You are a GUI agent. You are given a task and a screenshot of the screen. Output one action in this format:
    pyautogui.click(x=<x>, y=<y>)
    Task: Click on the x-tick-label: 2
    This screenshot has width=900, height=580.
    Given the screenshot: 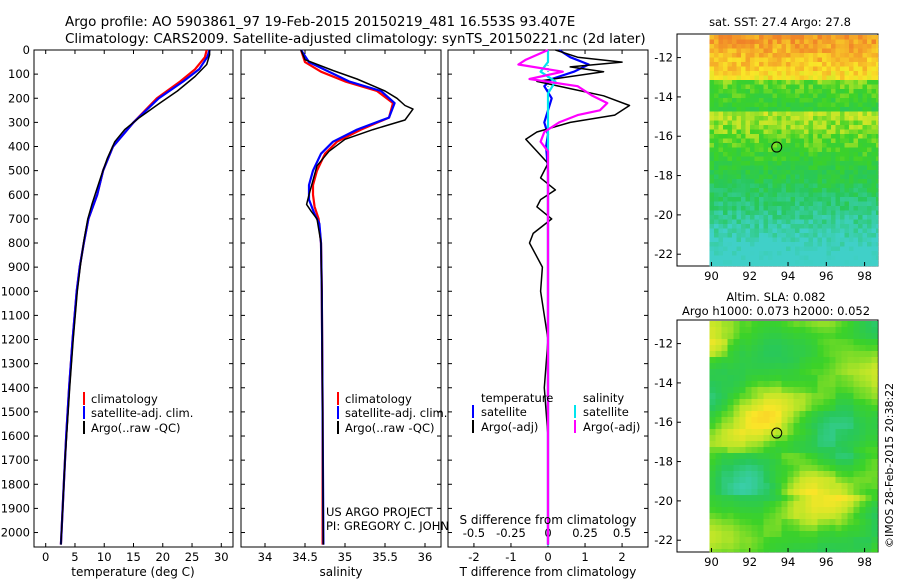 What is the action you would take?
    pyautogui.click(x=621, y=557)
    